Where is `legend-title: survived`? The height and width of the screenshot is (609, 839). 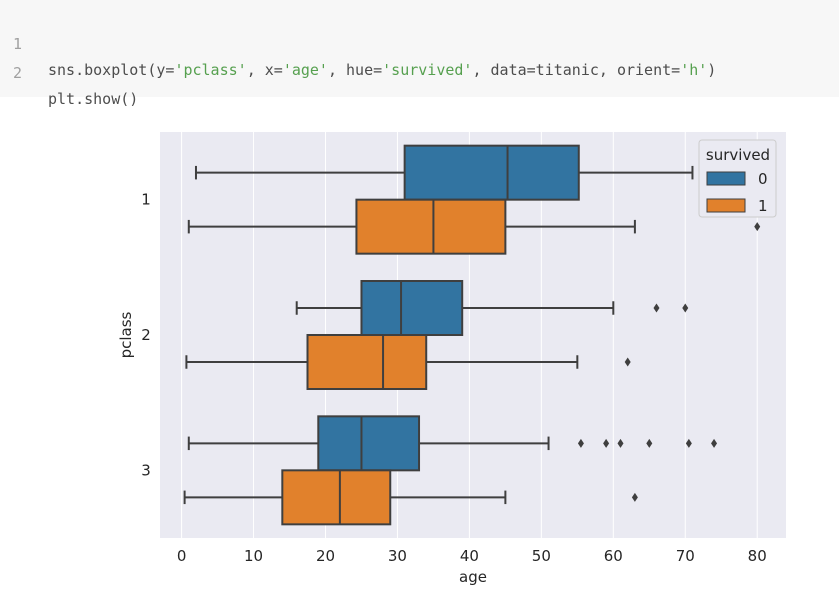 legend-title: survived is located at coordinates (738, 155).